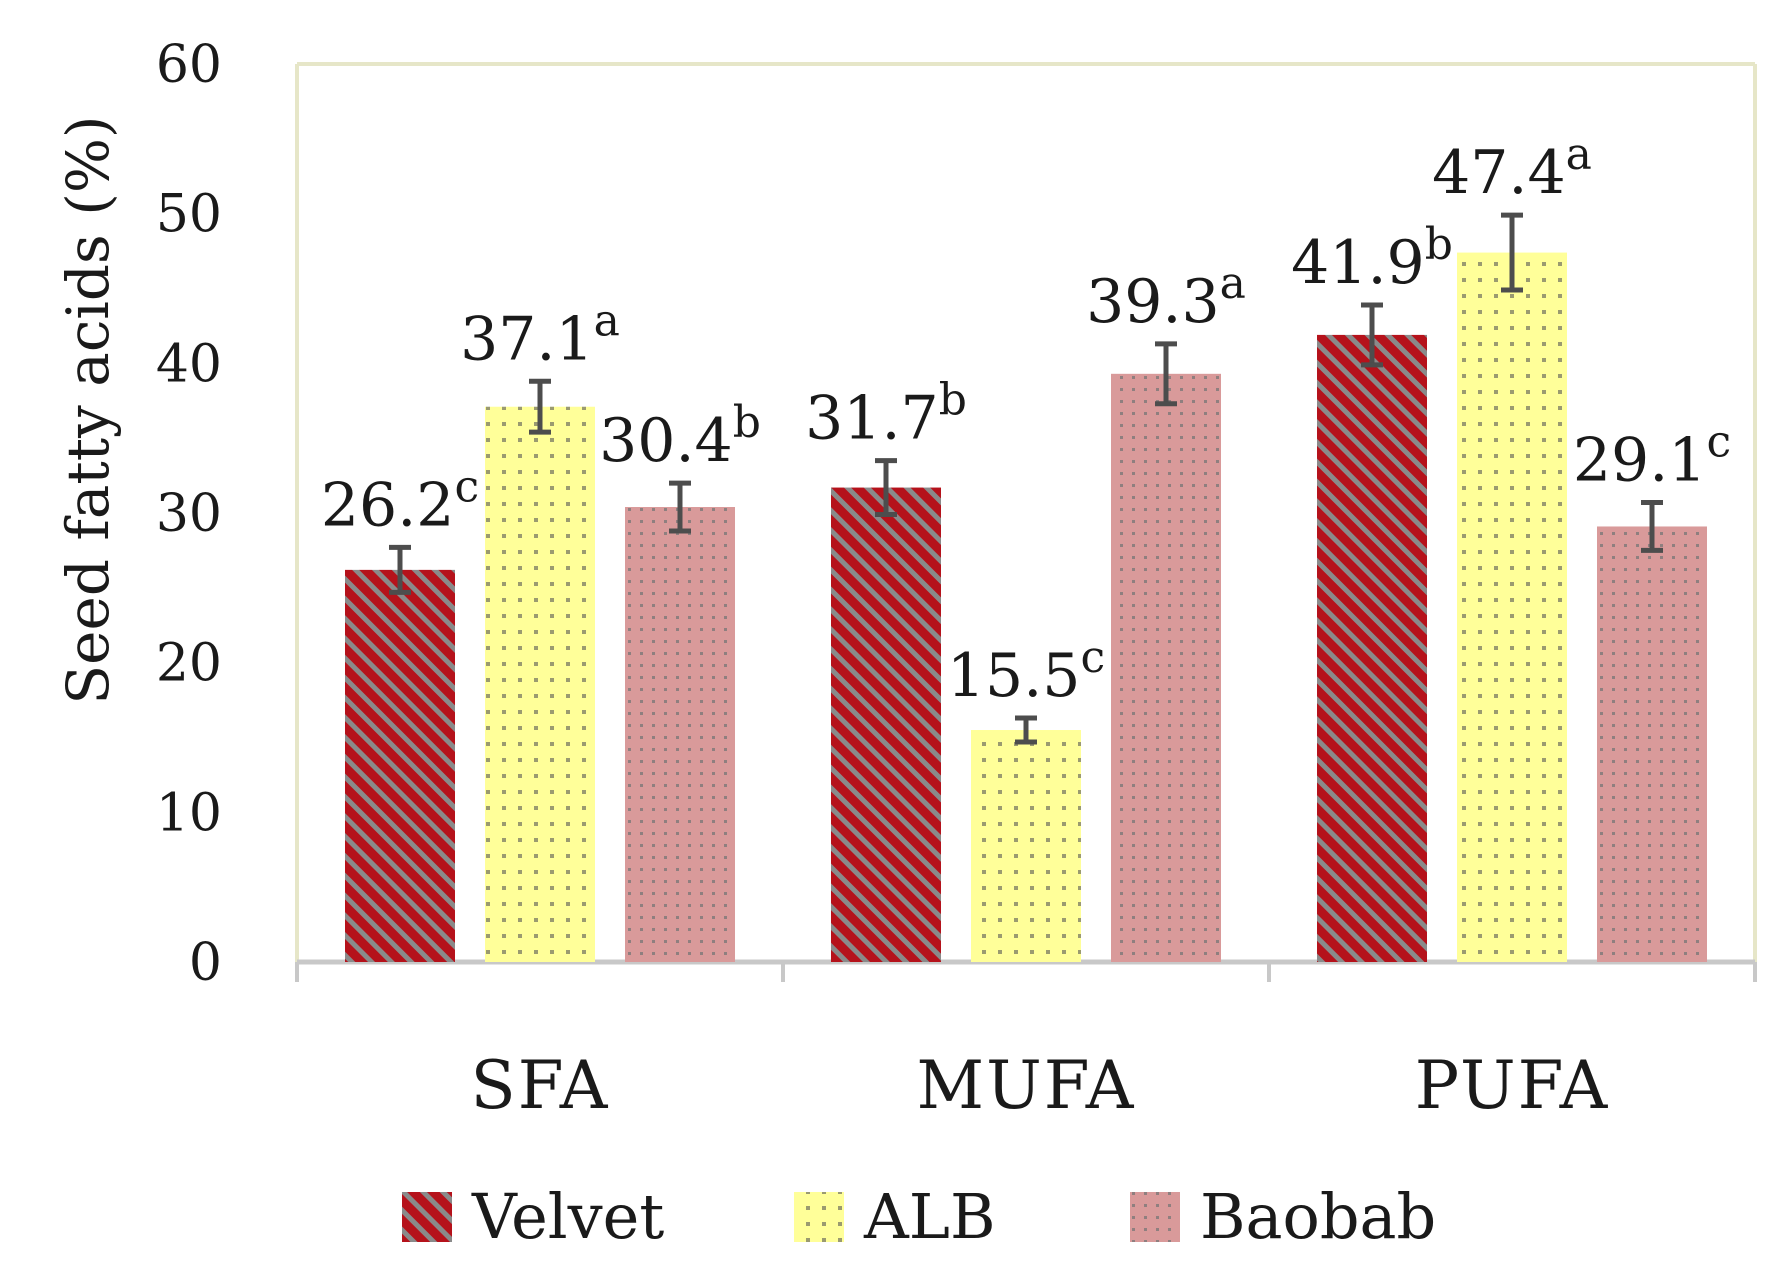  What do you see at coordinates (1014, 676) in the screenshot?
I see `data-label-value: 15.5` at bounding box center [1014, 676].